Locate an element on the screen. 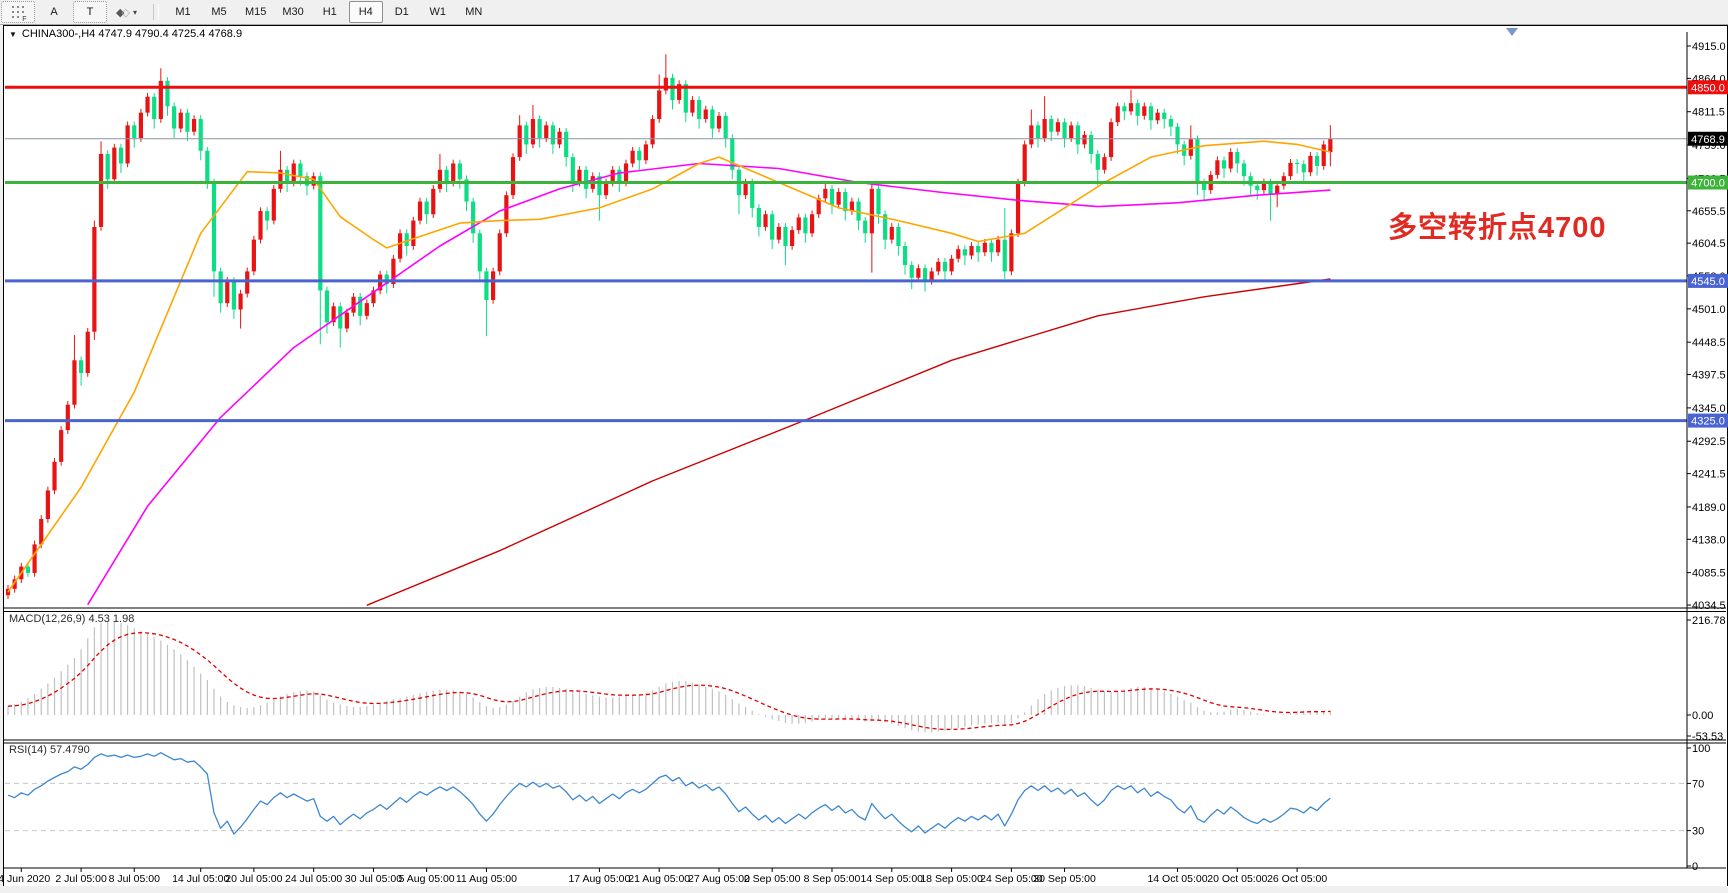 This screenshot has width=1728, height=893. price-badge is located at coordinates (1708, 420).